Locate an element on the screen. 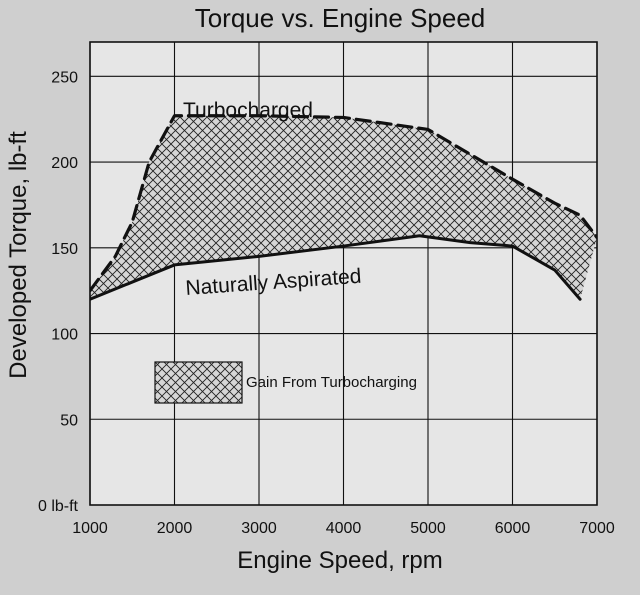 The image size is (640, 595). y-tick-label: 150 is located at coordinates (64, 249).